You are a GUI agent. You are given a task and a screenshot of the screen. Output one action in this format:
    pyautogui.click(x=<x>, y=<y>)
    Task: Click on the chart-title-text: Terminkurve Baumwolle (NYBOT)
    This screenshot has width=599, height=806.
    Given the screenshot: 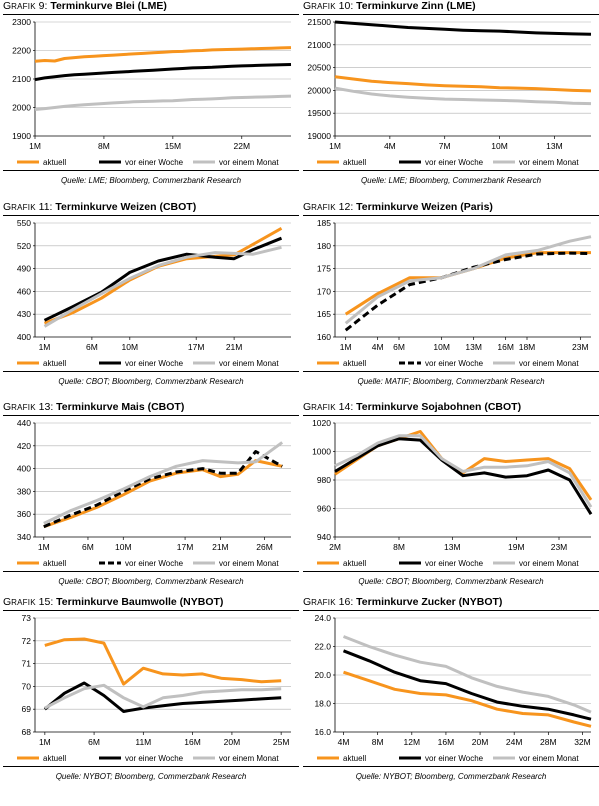 What is the action you would take?
    pyautogui.click(x=140, y=602)
    